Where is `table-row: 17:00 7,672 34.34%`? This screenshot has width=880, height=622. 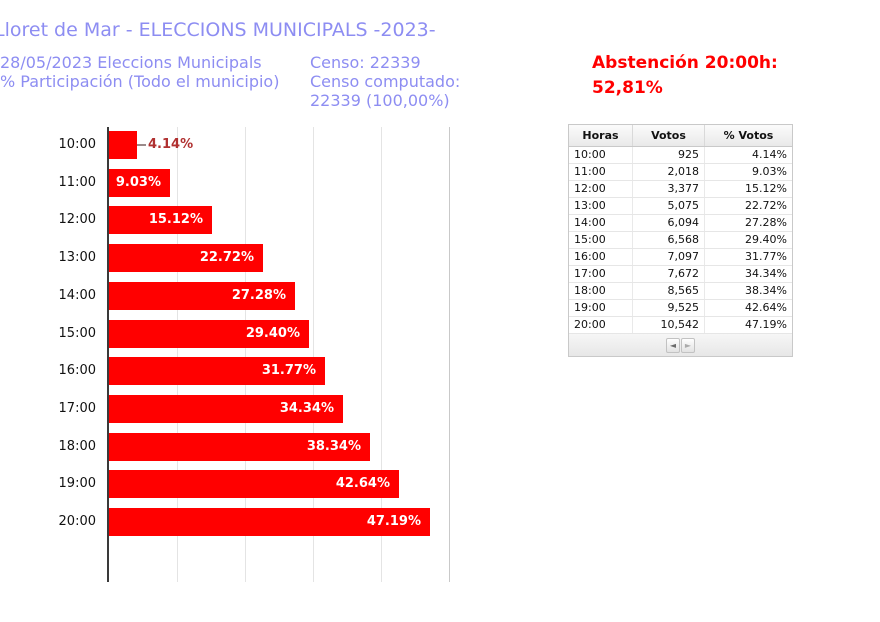
table-row: 17:00 7,672 34.34% is located at coordinates (680, 274).